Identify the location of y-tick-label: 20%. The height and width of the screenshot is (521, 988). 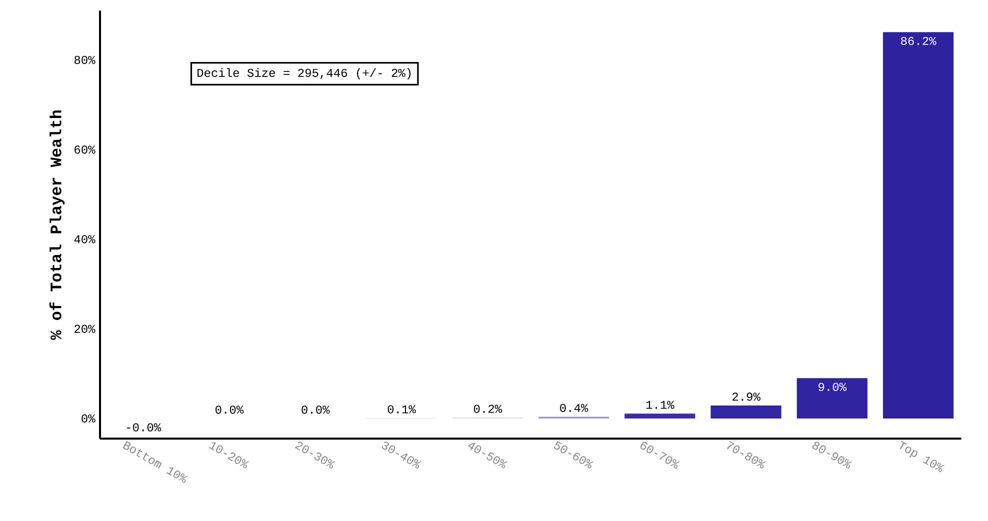
(85, 328).